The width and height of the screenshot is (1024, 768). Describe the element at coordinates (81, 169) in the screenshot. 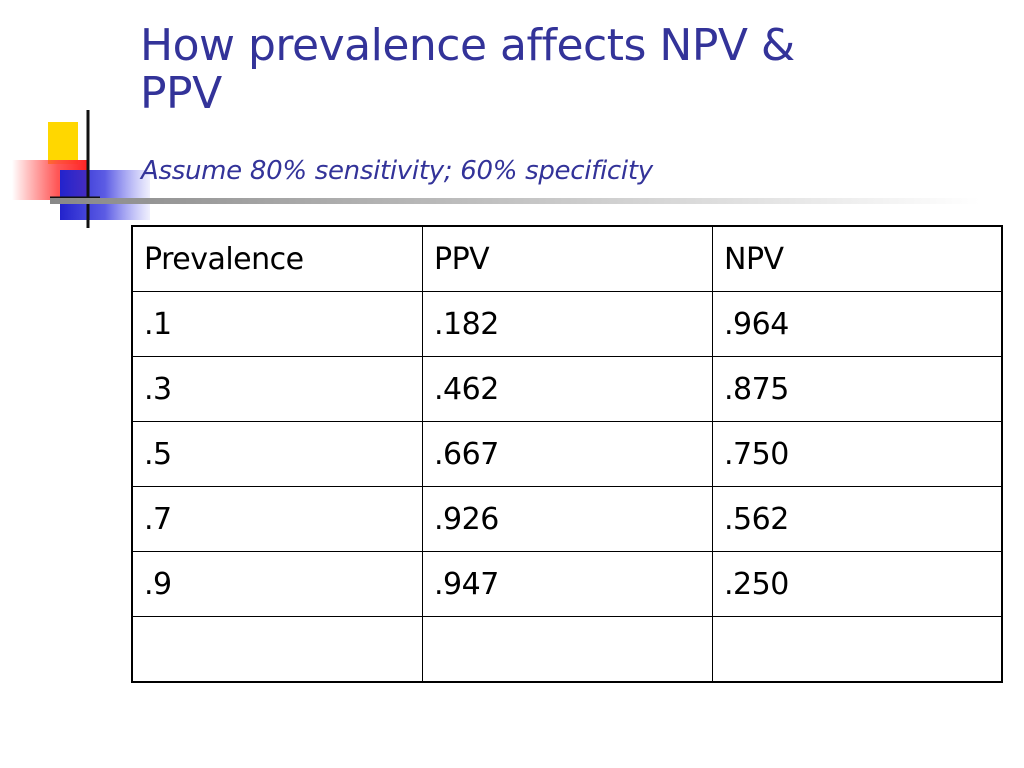

I see `corner-decoration` at that location.